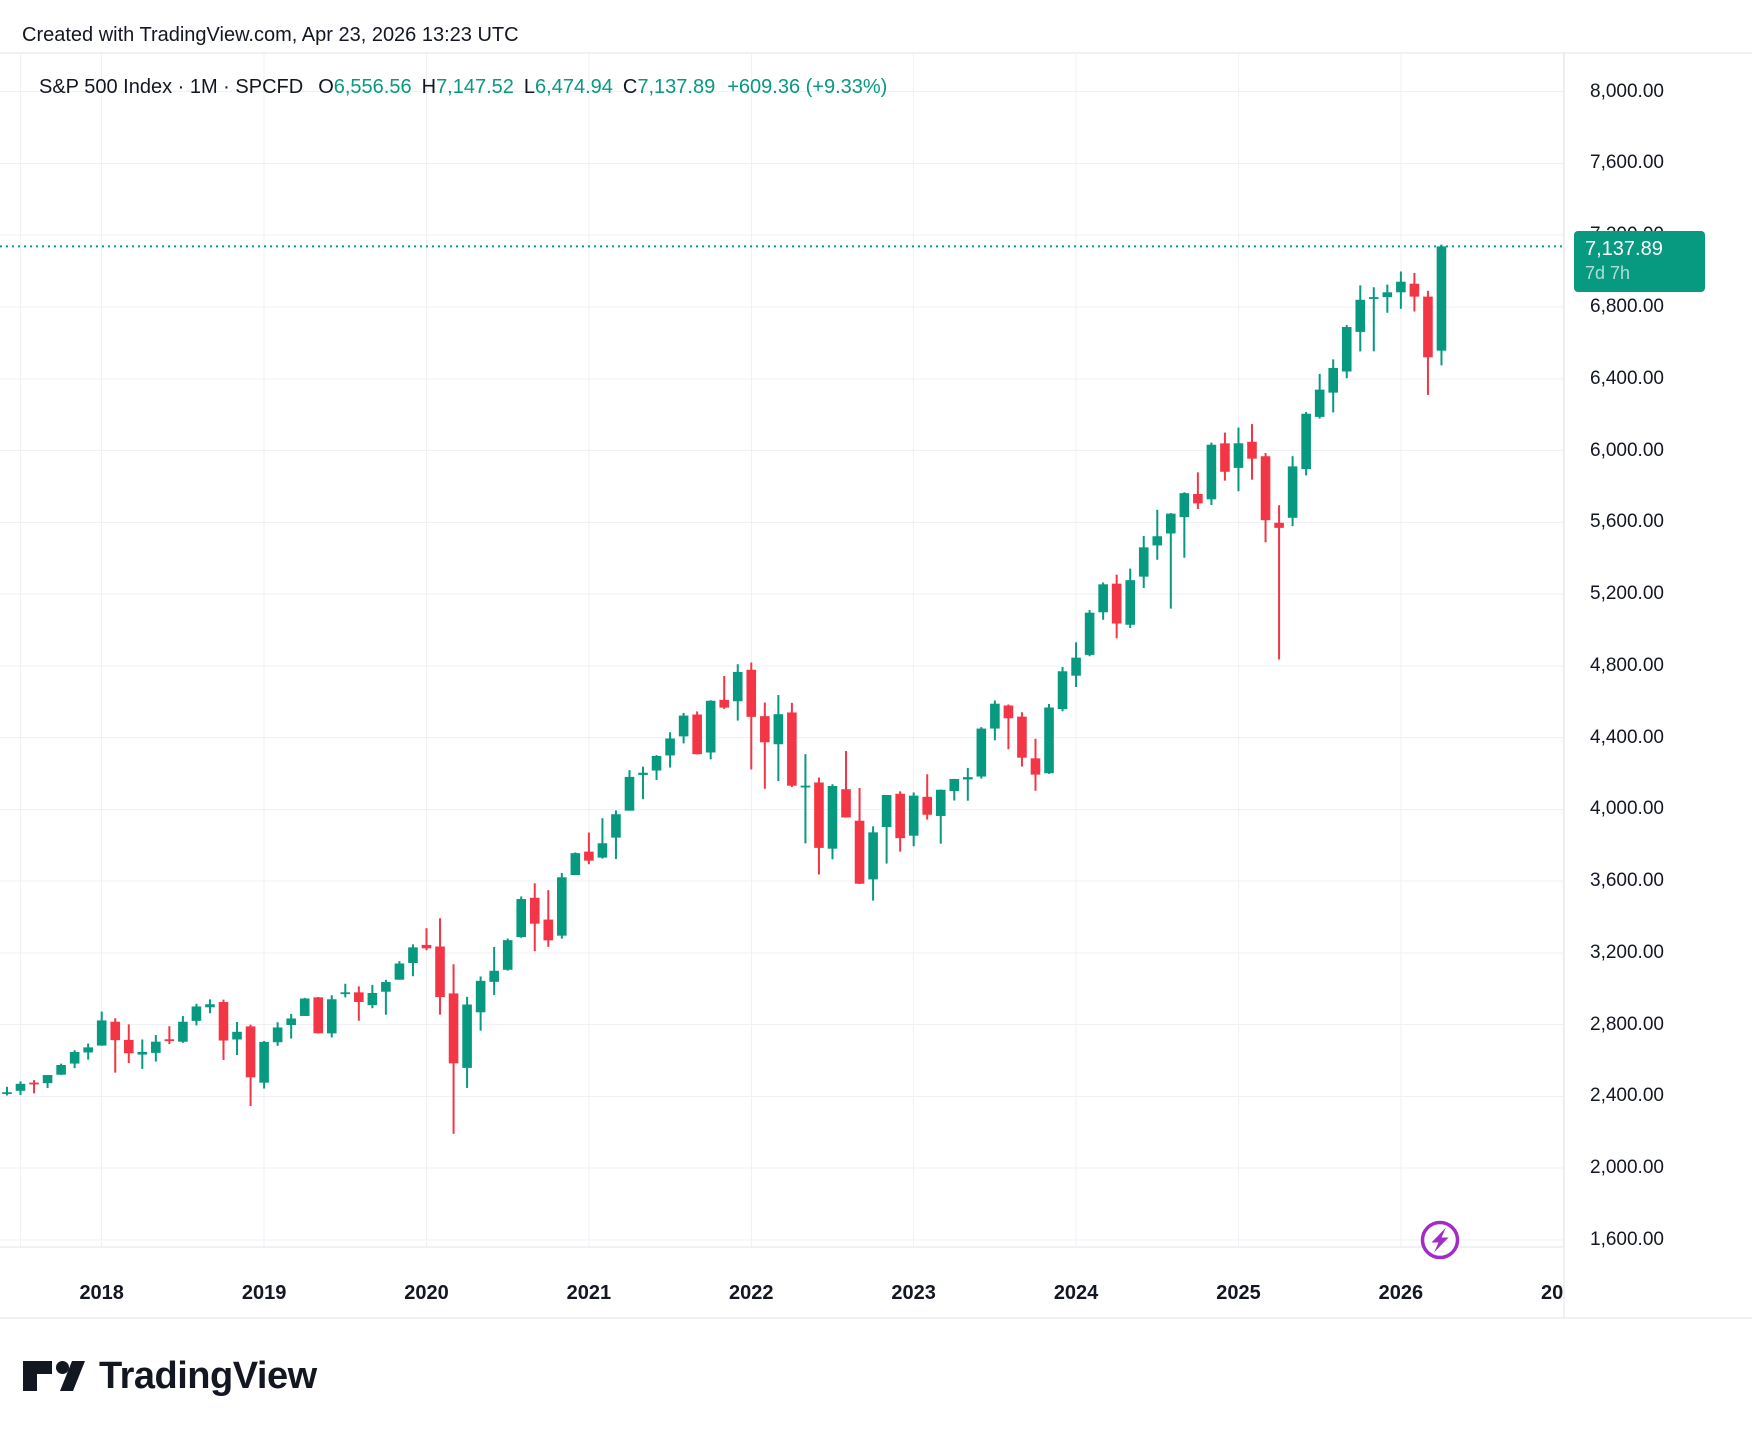 This screenshot has height=1440, width=1752. Describe the element at coordinates (1627, 450) in the screenshot. I see `price-axis-label: 6,000.00` at that location.